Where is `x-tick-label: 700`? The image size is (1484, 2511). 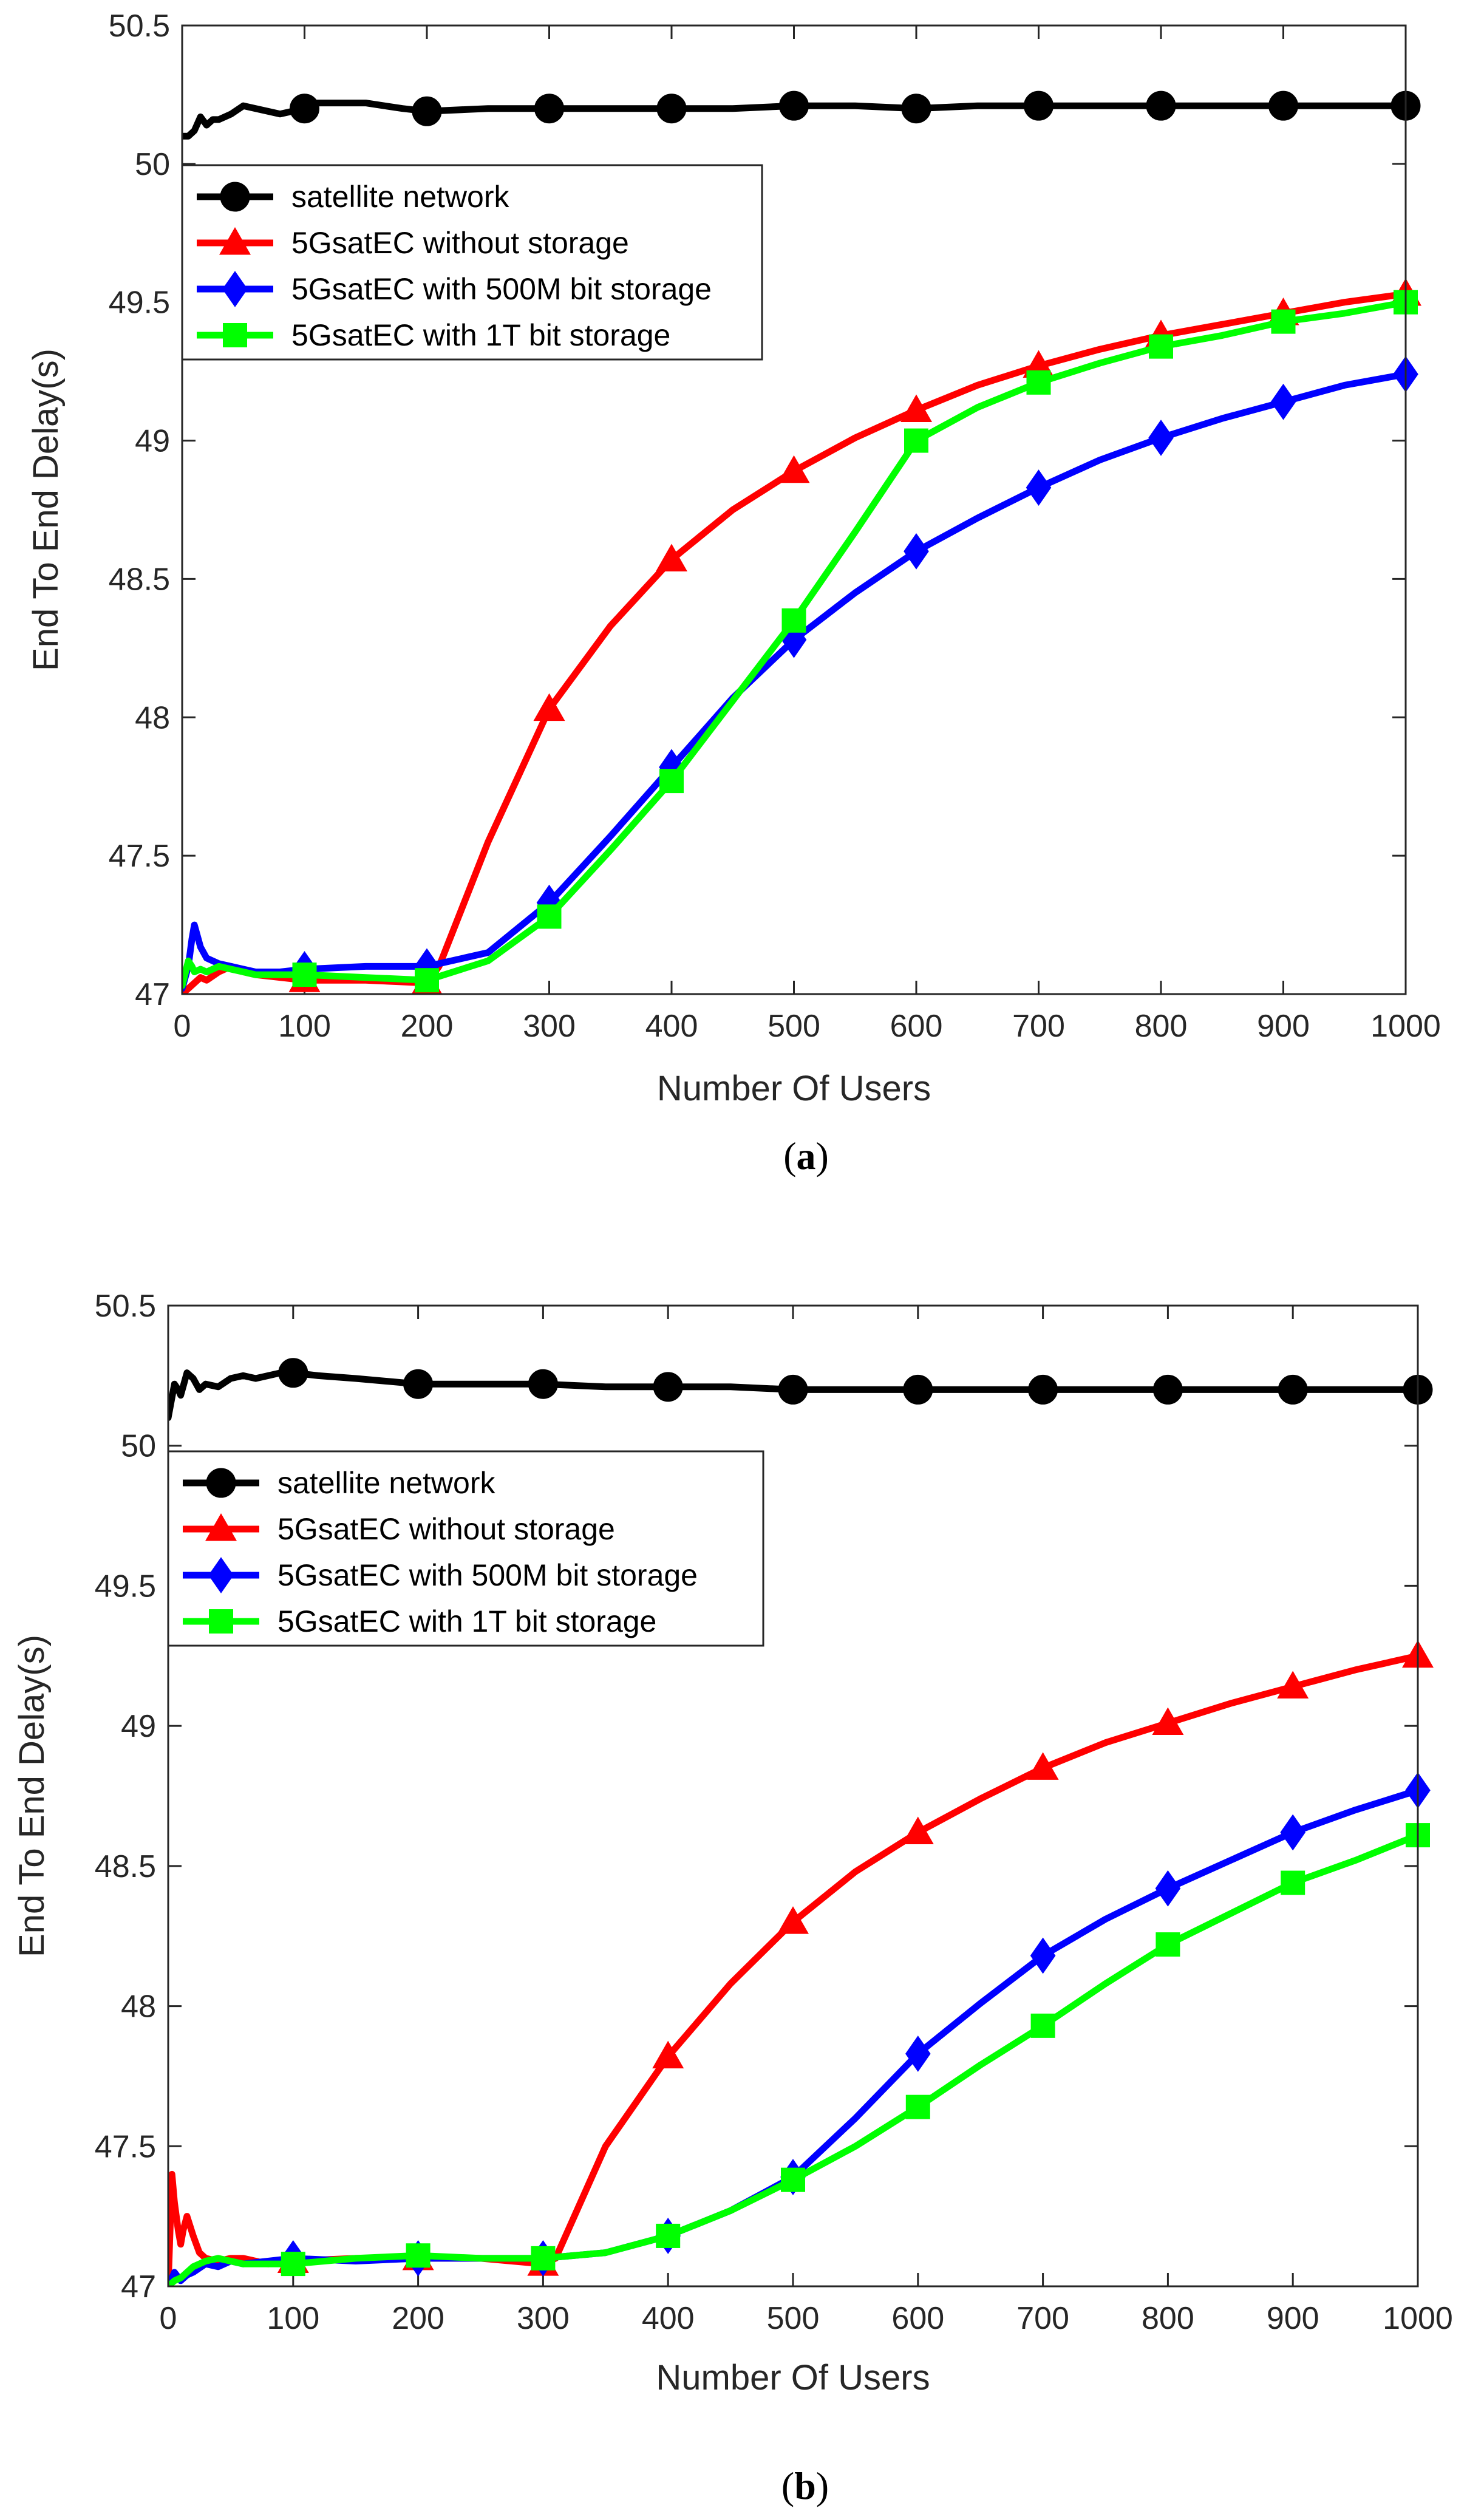
x-tick-label: 700 is located at coordinates (1042, 2318).